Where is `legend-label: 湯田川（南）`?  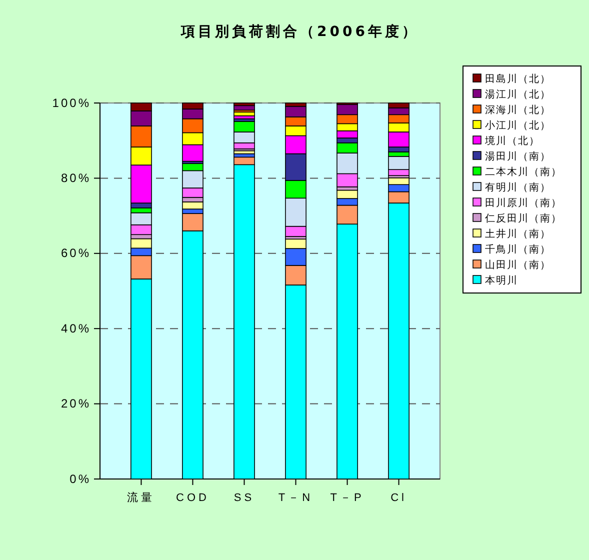 legend-label: 湯田川（南） is located at coordinates (518, 156).